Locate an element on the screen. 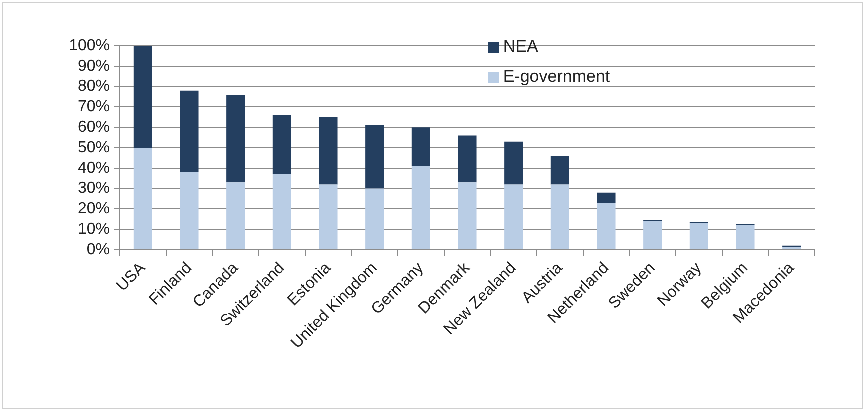  x-tick-label: USA is located at coordinates (132, 277).